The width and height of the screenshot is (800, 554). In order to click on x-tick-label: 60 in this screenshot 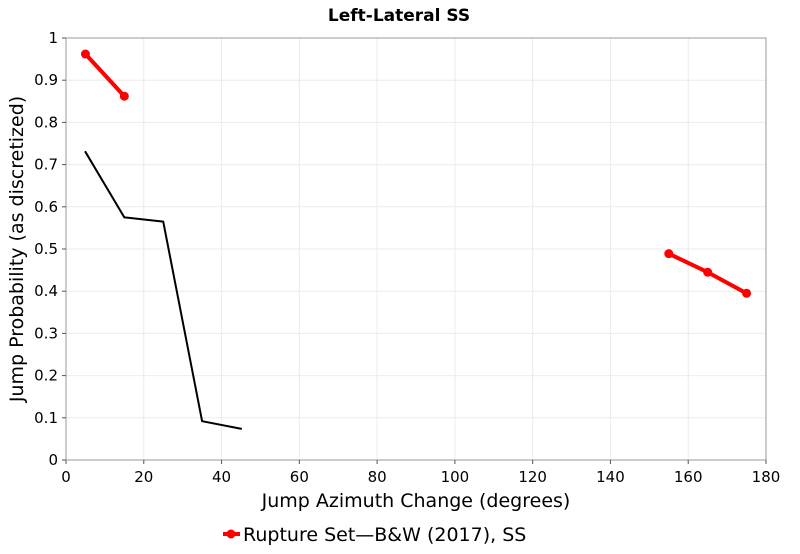, I will do `click(299, 477)`.